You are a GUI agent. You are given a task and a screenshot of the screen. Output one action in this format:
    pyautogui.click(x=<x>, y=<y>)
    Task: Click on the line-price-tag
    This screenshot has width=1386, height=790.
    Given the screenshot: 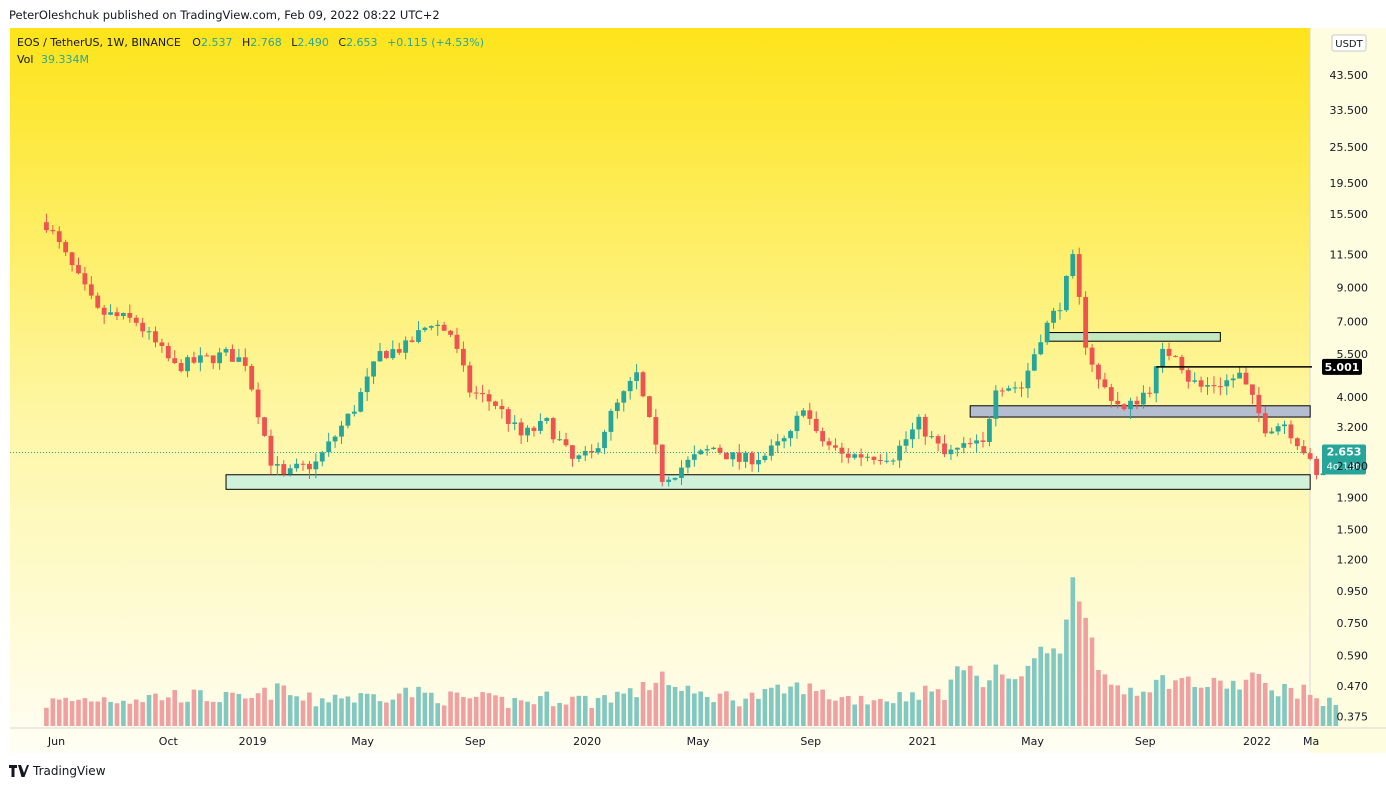 What is the action you would take?
    pyautogui.click(x=1342, y=366)
    